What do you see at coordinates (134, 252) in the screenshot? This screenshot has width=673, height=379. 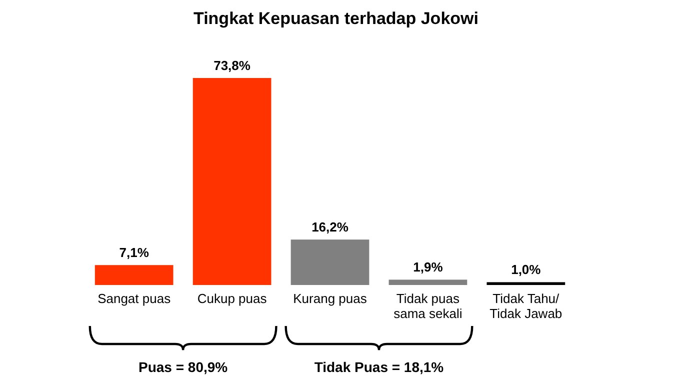 I see `data-label: 7,1%` at bounding box center [134, 252].